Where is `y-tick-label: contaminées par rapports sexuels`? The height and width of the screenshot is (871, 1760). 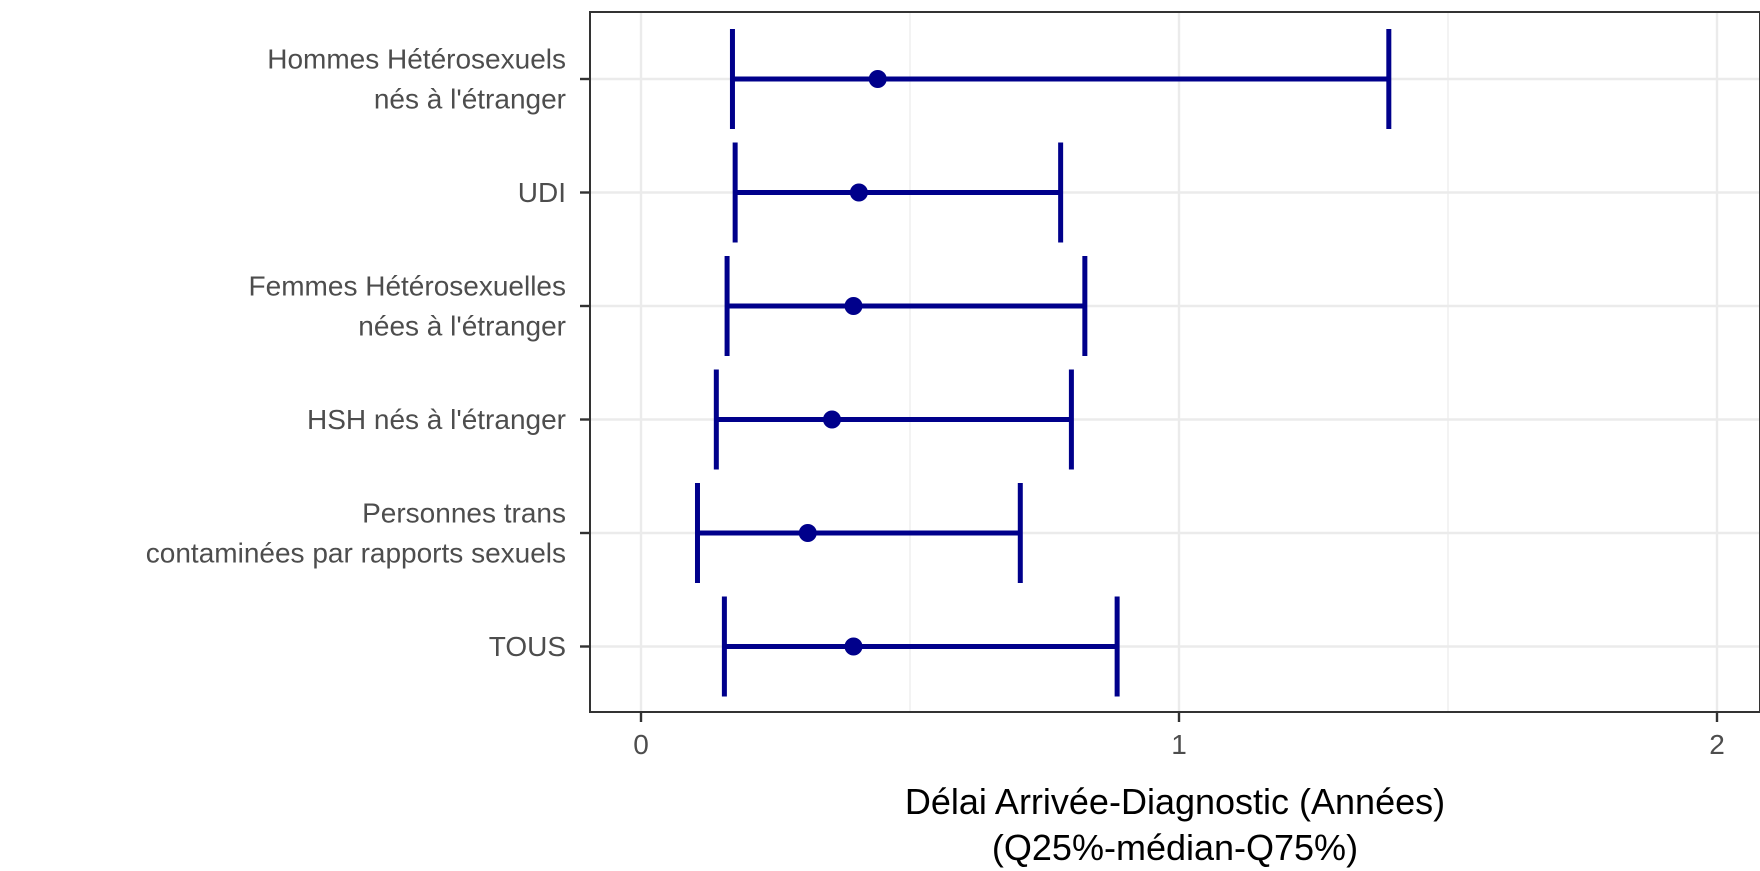 y-tick-label: contaminées par rapports sexuels is located at coordinates (356, 553).